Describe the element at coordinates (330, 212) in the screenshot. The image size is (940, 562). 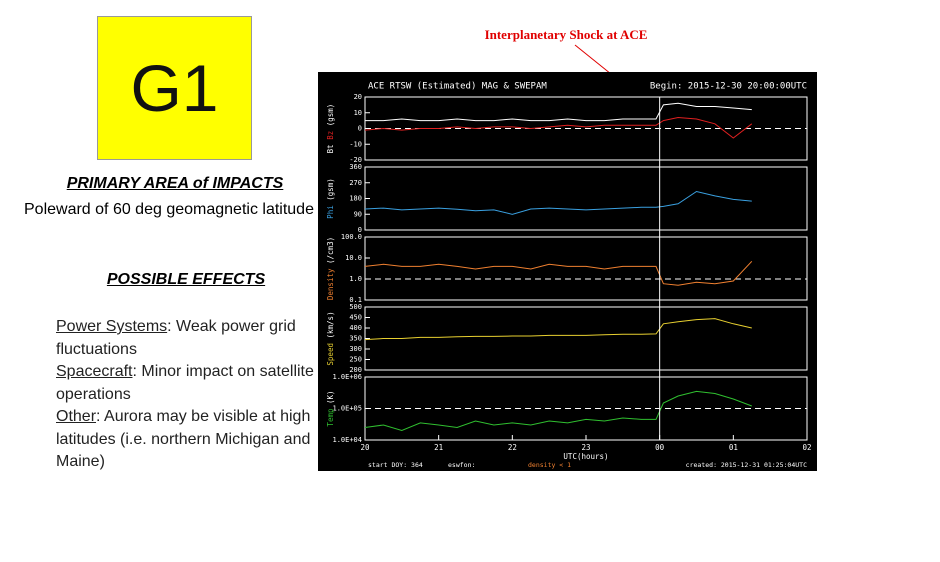
I see `y-label-part: Phi` at that location.